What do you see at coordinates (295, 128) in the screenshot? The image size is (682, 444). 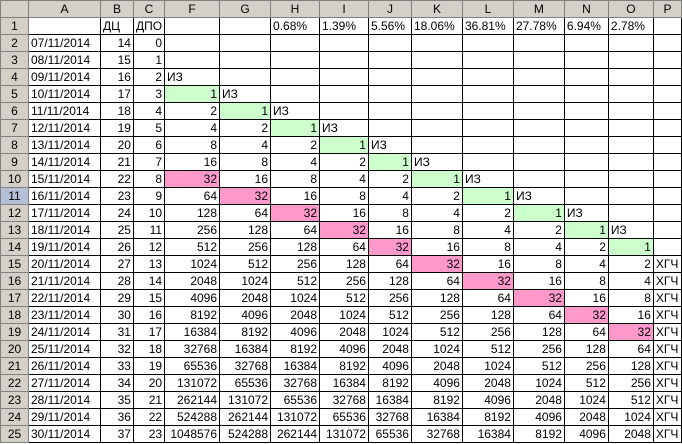 I see `cell-H7: 1` at bounding box center [295, 128].